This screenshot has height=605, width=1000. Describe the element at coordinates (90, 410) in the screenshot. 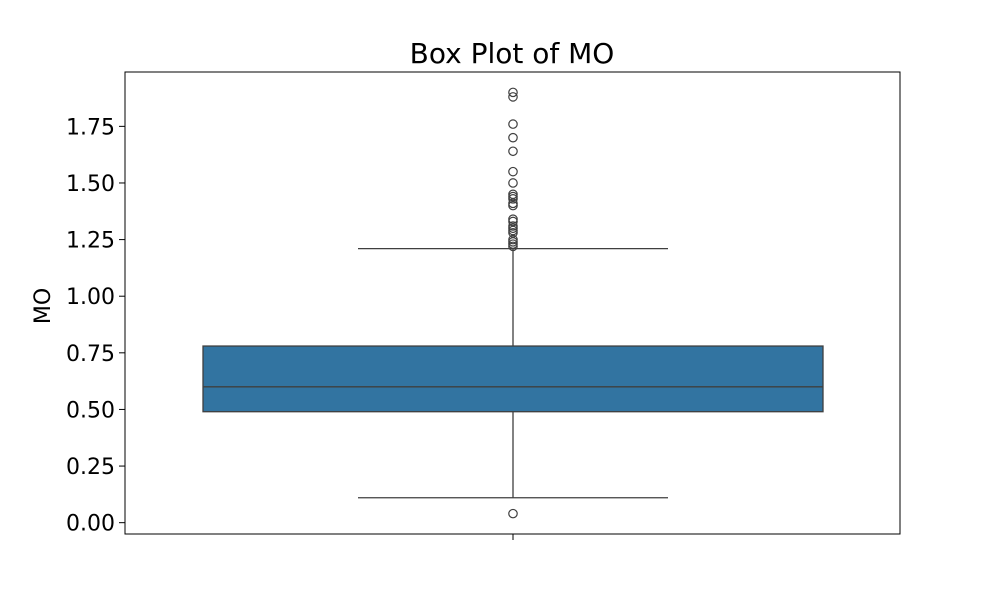

I see `y-tick-label: 0.50` at that location.